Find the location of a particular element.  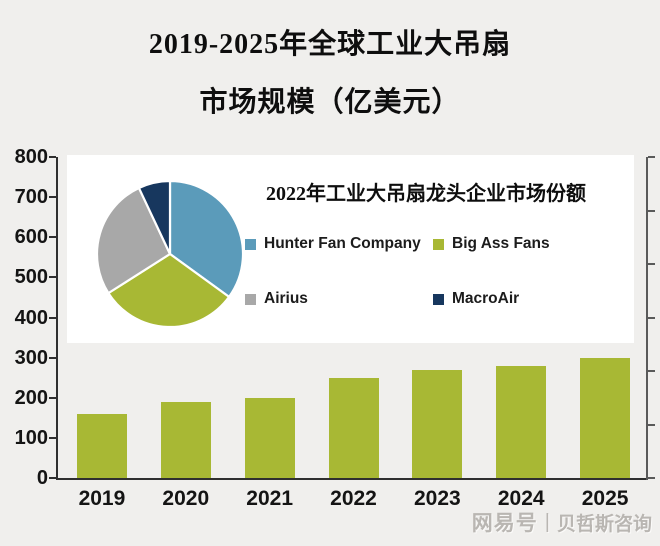

bar-2025 is located at coordinates (605, 417).